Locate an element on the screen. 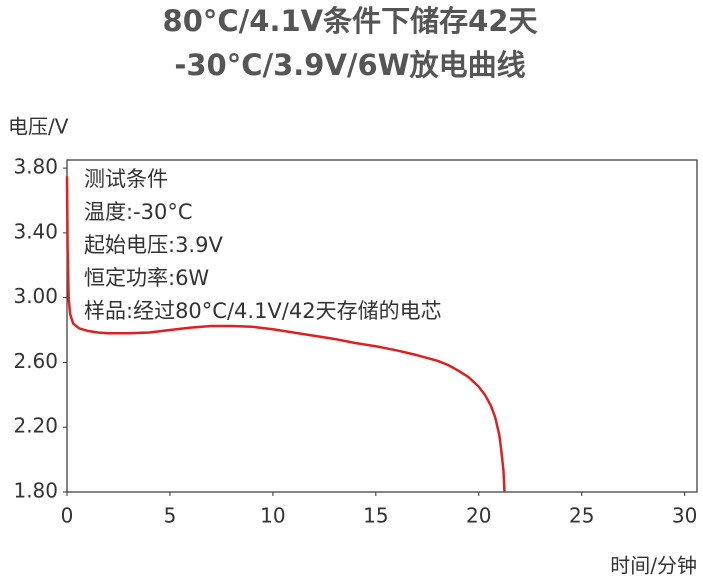  x-tick-label: 15 is located at coordinates (375, 516).